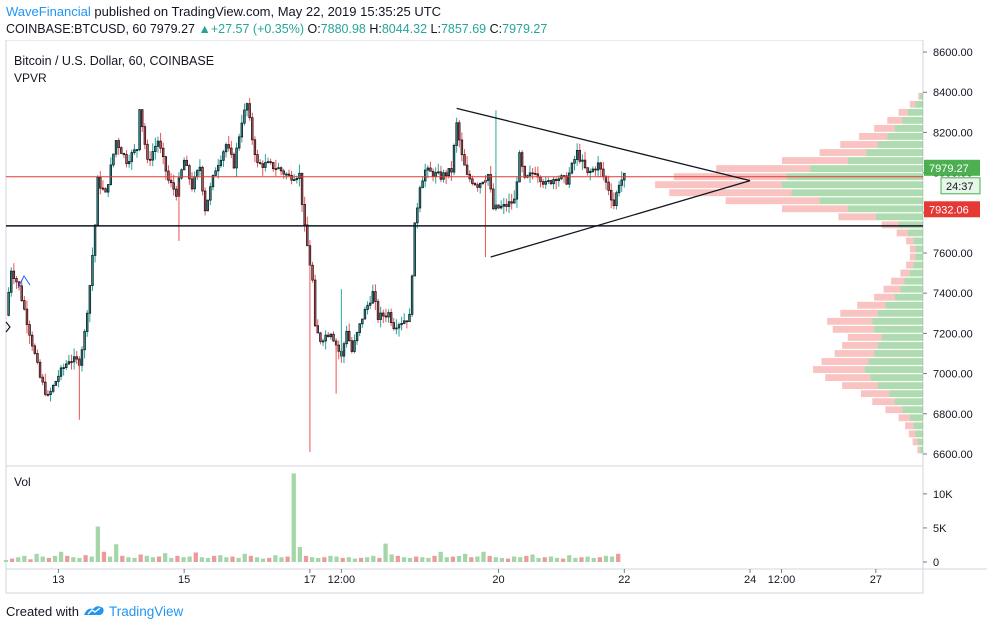 The width and height of the screenshot is (987, 629). Describe the element at coordinates (94, 611) in the screenshot. I see `tradingview-logo-icon` at that location.